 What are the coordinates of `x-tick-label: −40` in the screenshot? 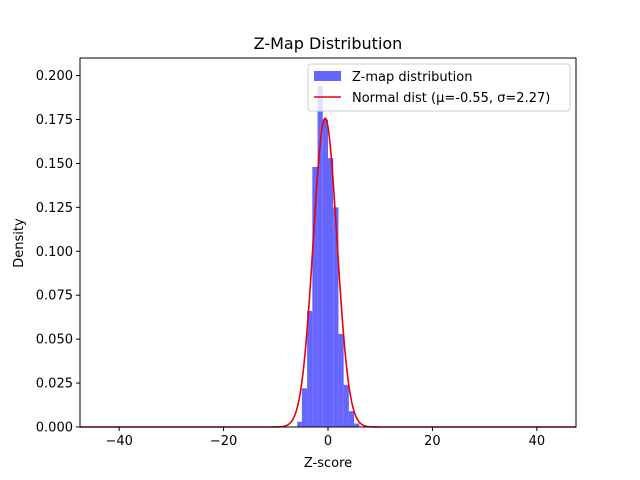 It's located at (118, 441).